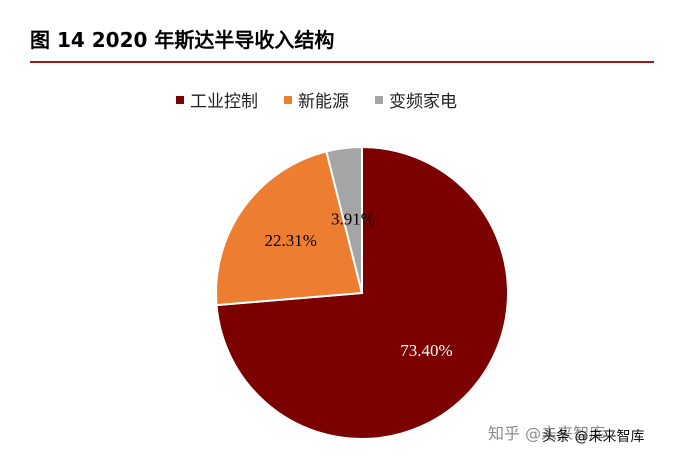  I want to click on legend-item-new-energy: 新能源, so click(316, 99).